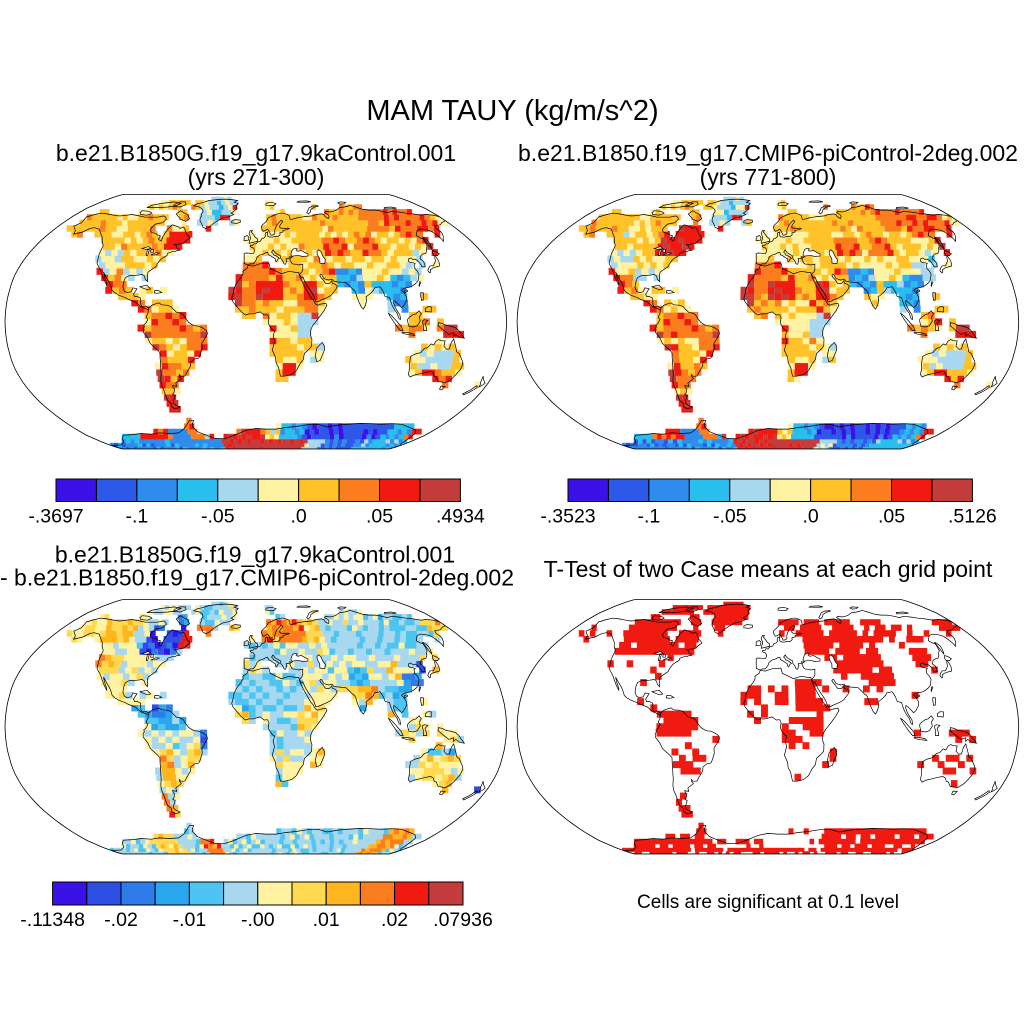  Describe the element at coordinates (463, 920) in the screenshot. I see `svg-text: .07936` at that location.